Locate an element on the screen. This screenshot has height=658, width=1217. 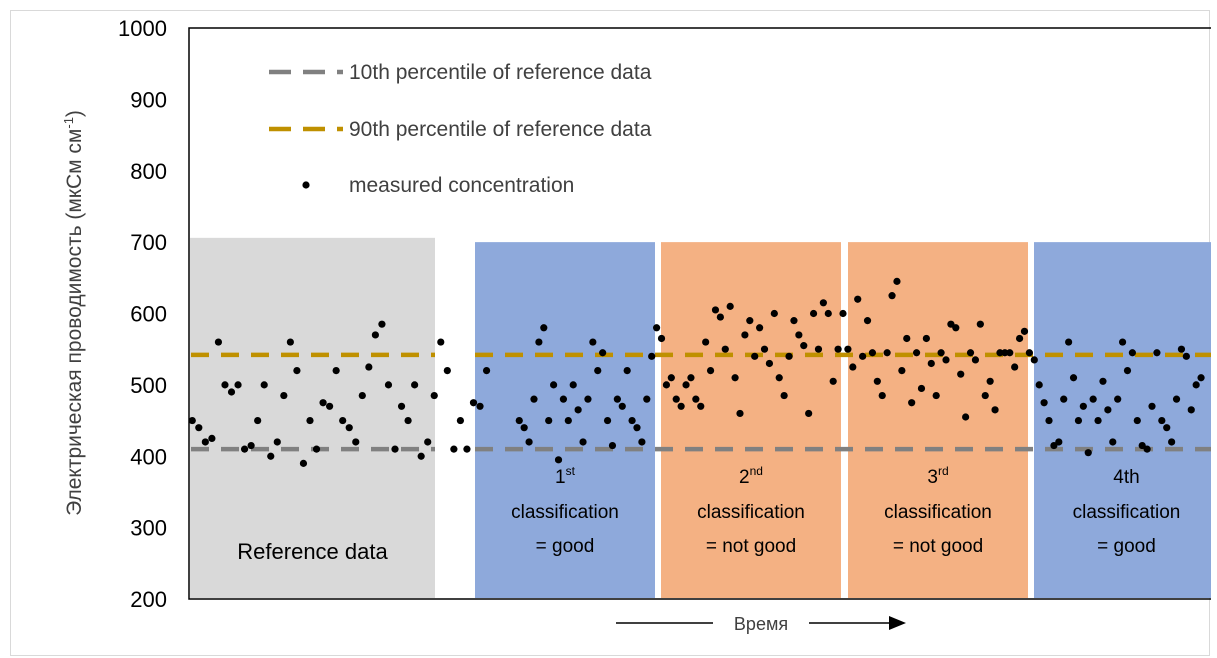
legend-label-2: 90th percentile of reference data is located at coordinates (500, 129).